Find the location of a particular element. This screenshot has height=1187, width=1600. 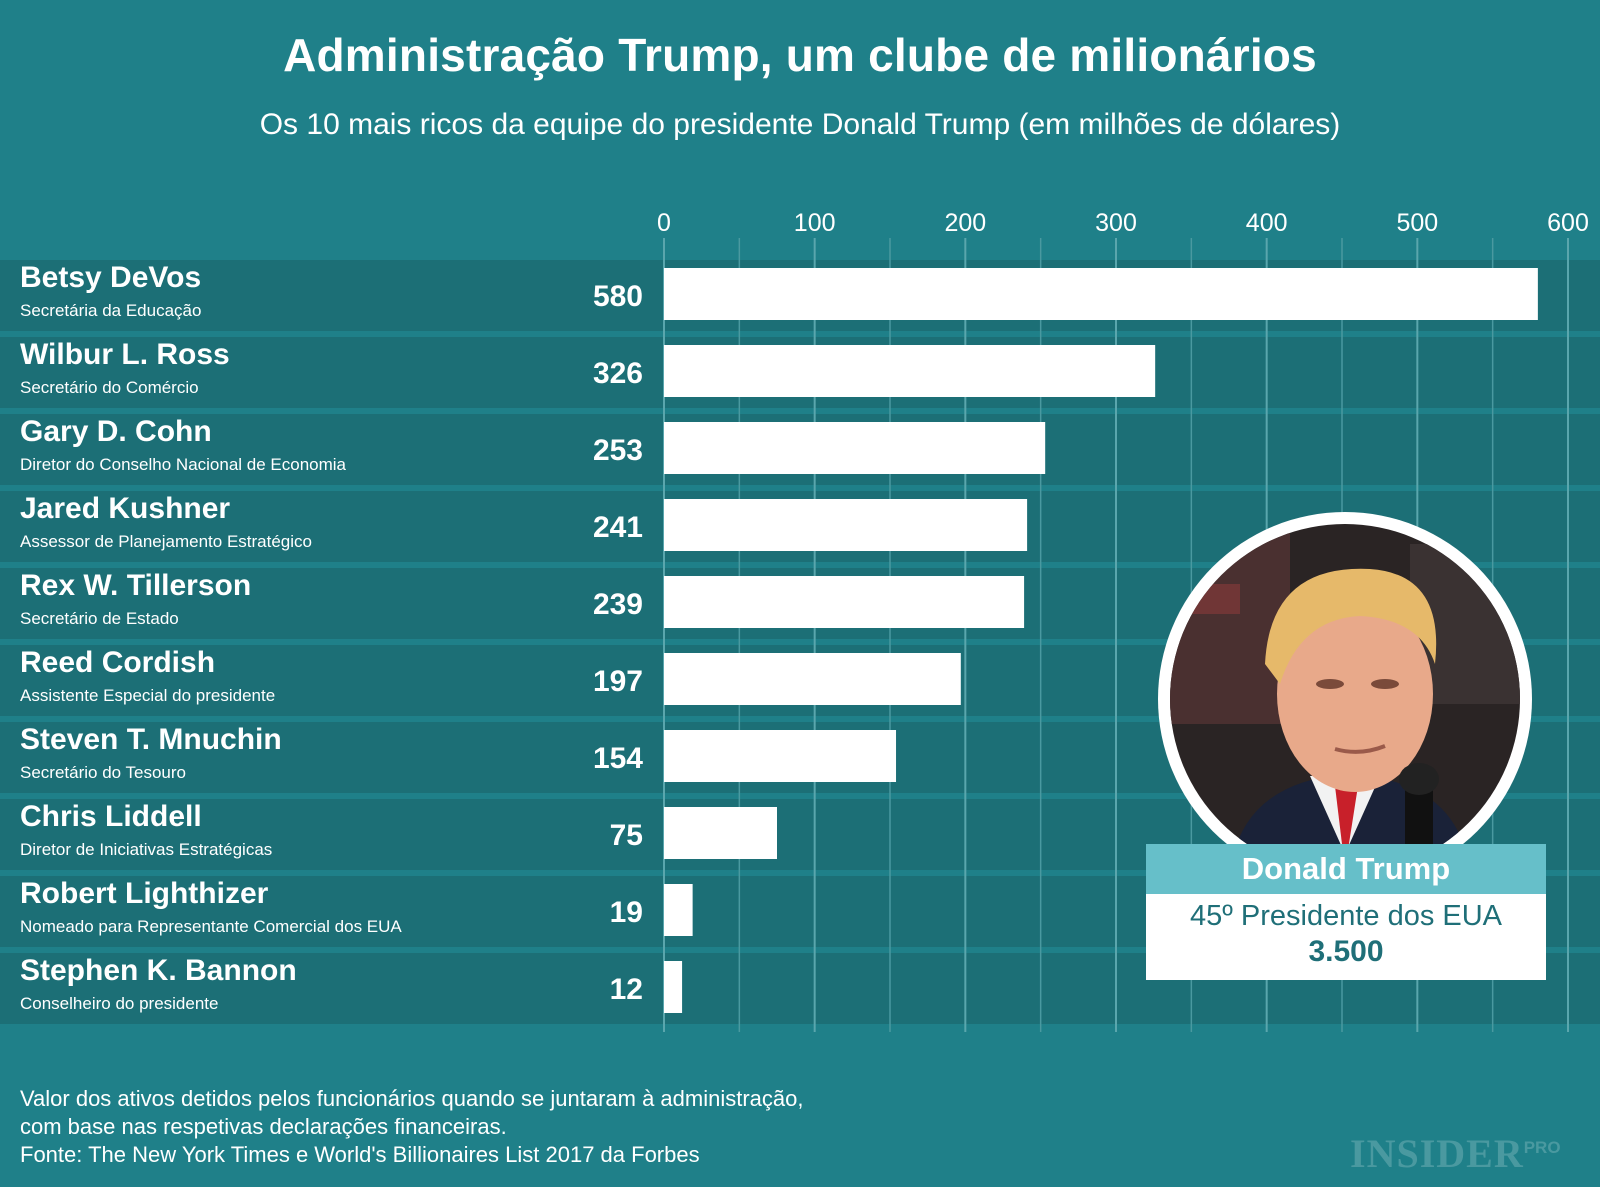

x-tick-label: 100 is located at coordinates (815, 223).